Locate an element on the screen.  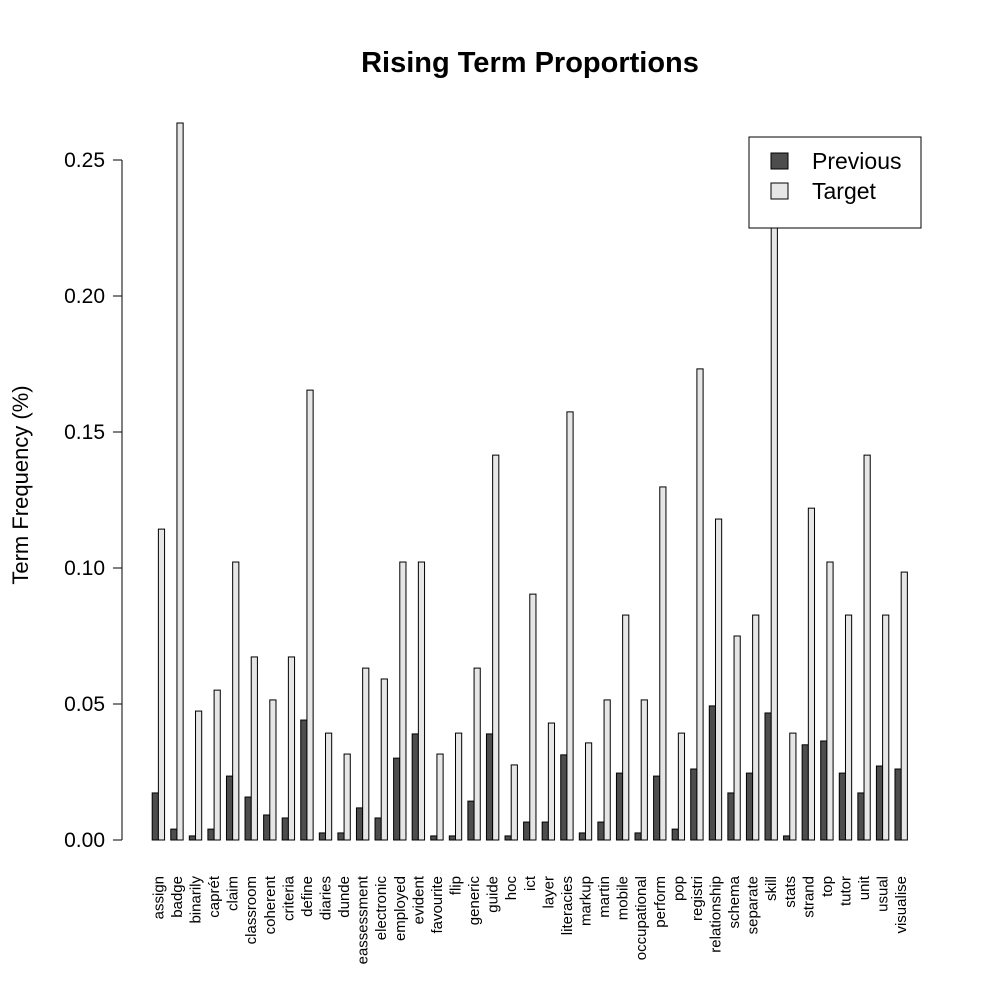
x-tick-label: dunde is located at coordinates (344, 897).